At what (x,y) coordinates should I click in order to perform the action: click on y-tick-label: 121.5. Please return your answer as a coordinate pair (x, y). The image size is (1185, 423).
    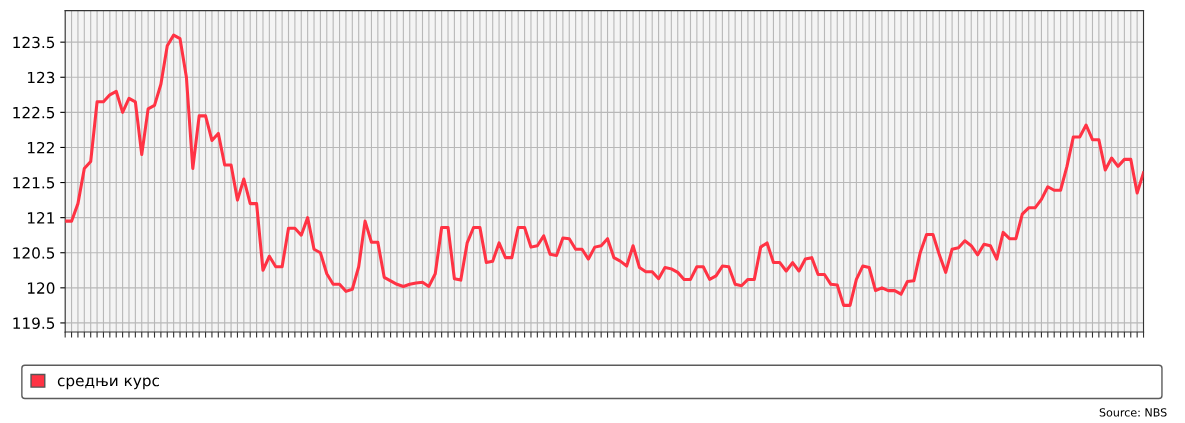
    Looking at the image, I should click on (34, 183).